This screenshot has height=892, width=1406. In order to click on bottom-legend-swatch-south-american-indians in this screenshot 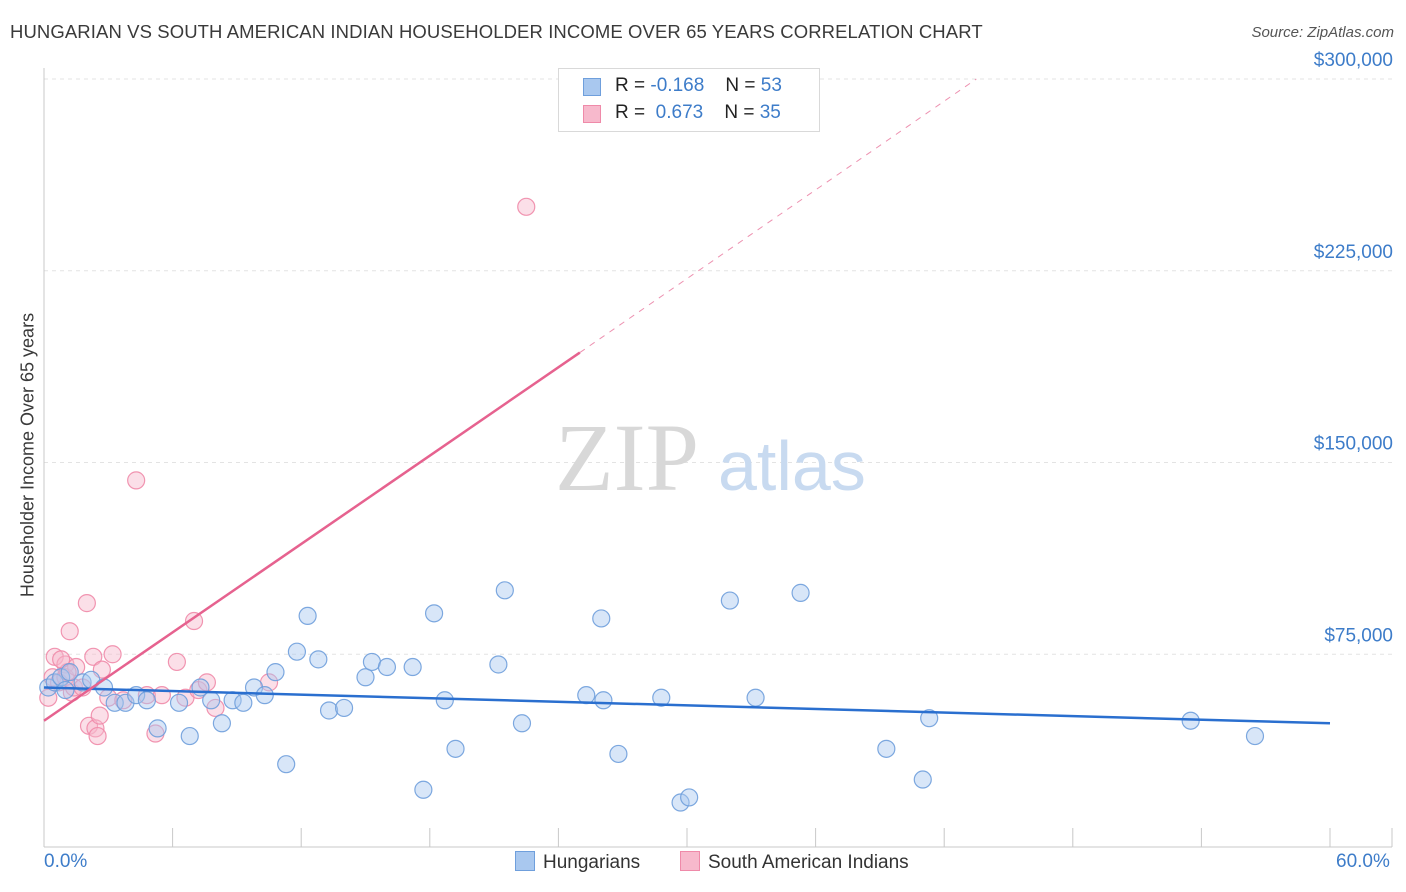, I will do `click(690, 861)`.